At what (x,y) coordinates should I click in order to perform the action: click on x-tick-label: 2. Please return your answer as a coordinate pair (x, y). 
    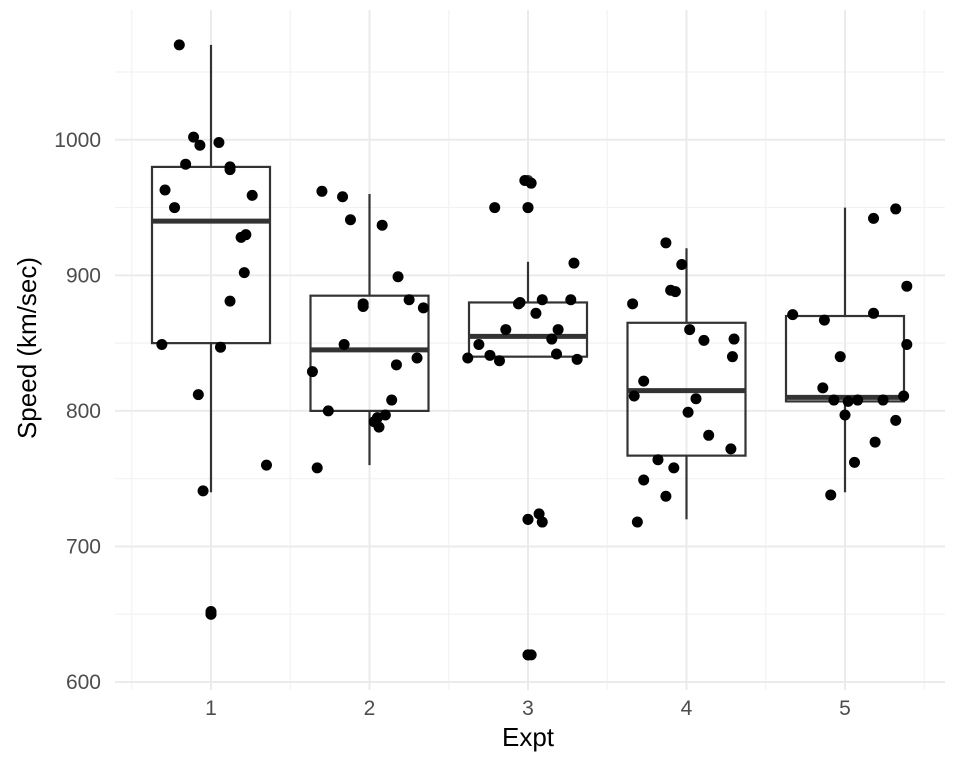
    Looking at the image, I should click on (370, 708).